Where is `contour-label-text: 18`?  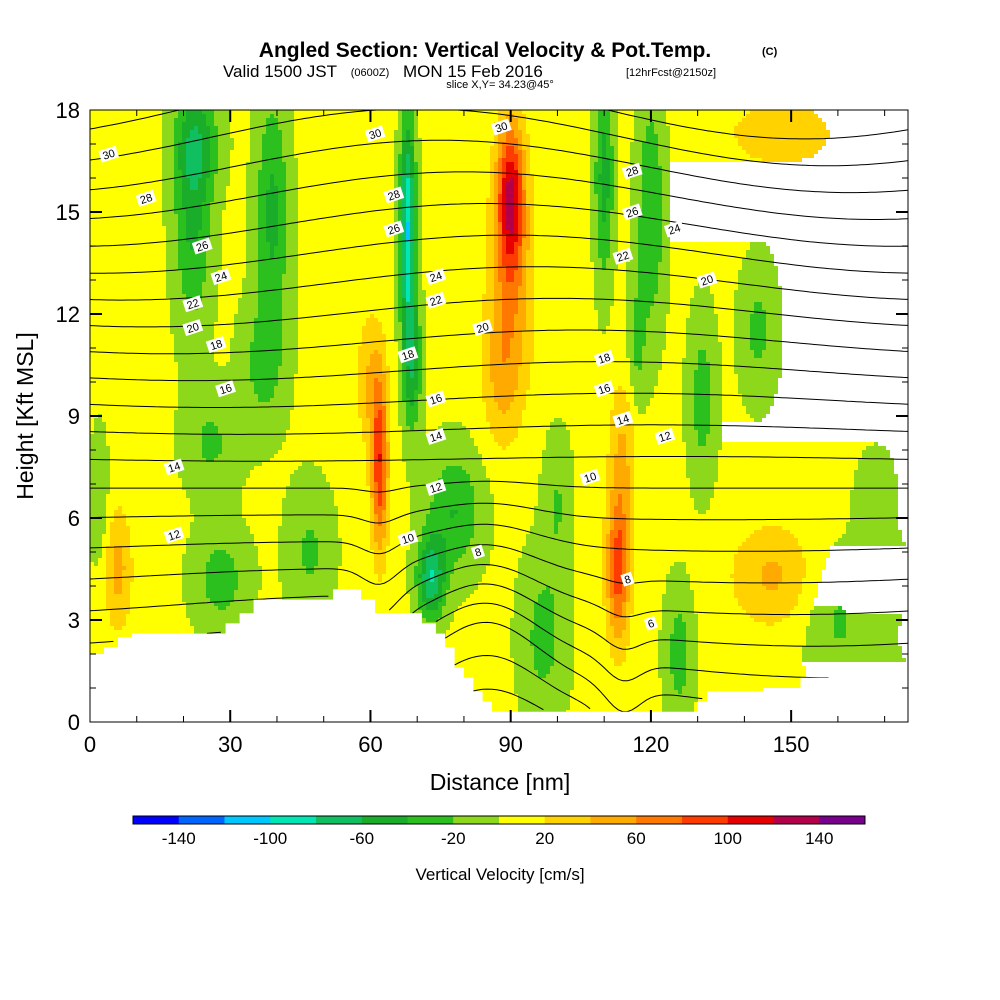
contour-label-text: 18 is located at coordinates (216, 345).